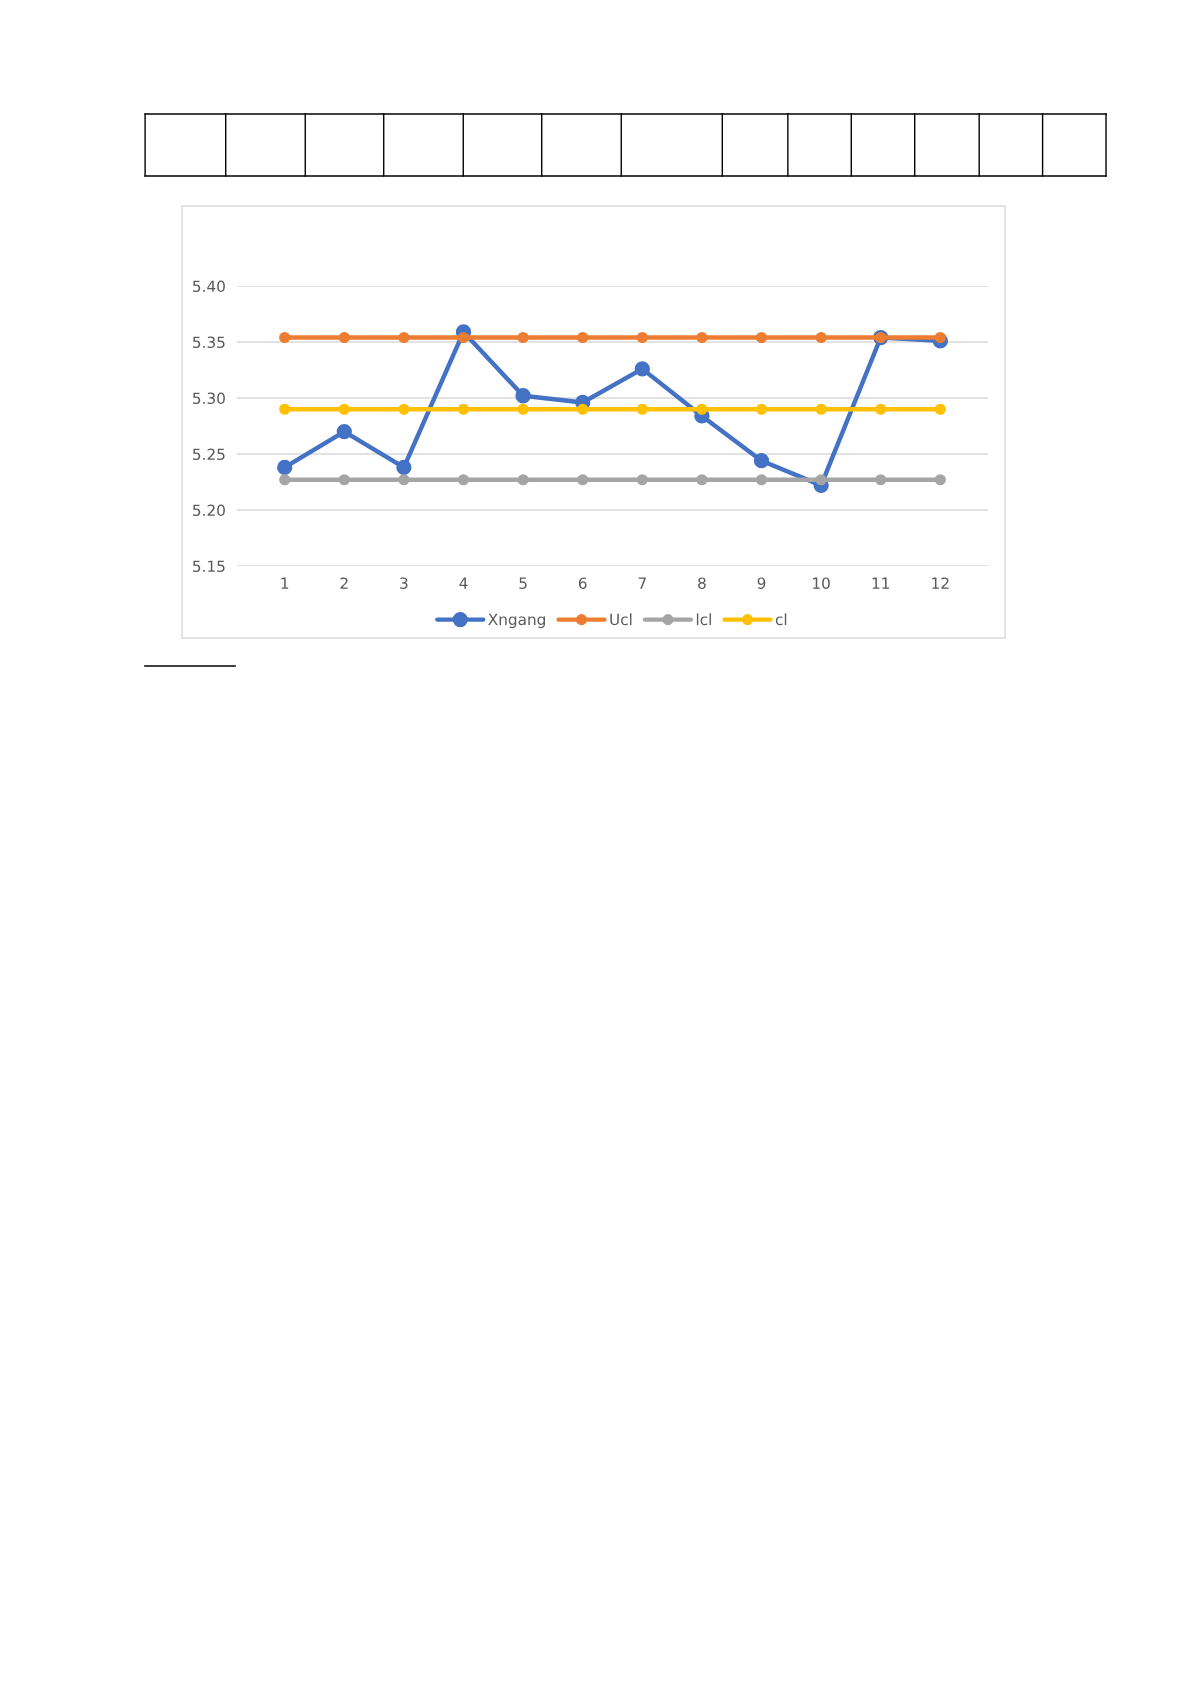  Describe the element at coordinates (940, 583) in the screenshot. I see `x-tick-label: 12` at that location.